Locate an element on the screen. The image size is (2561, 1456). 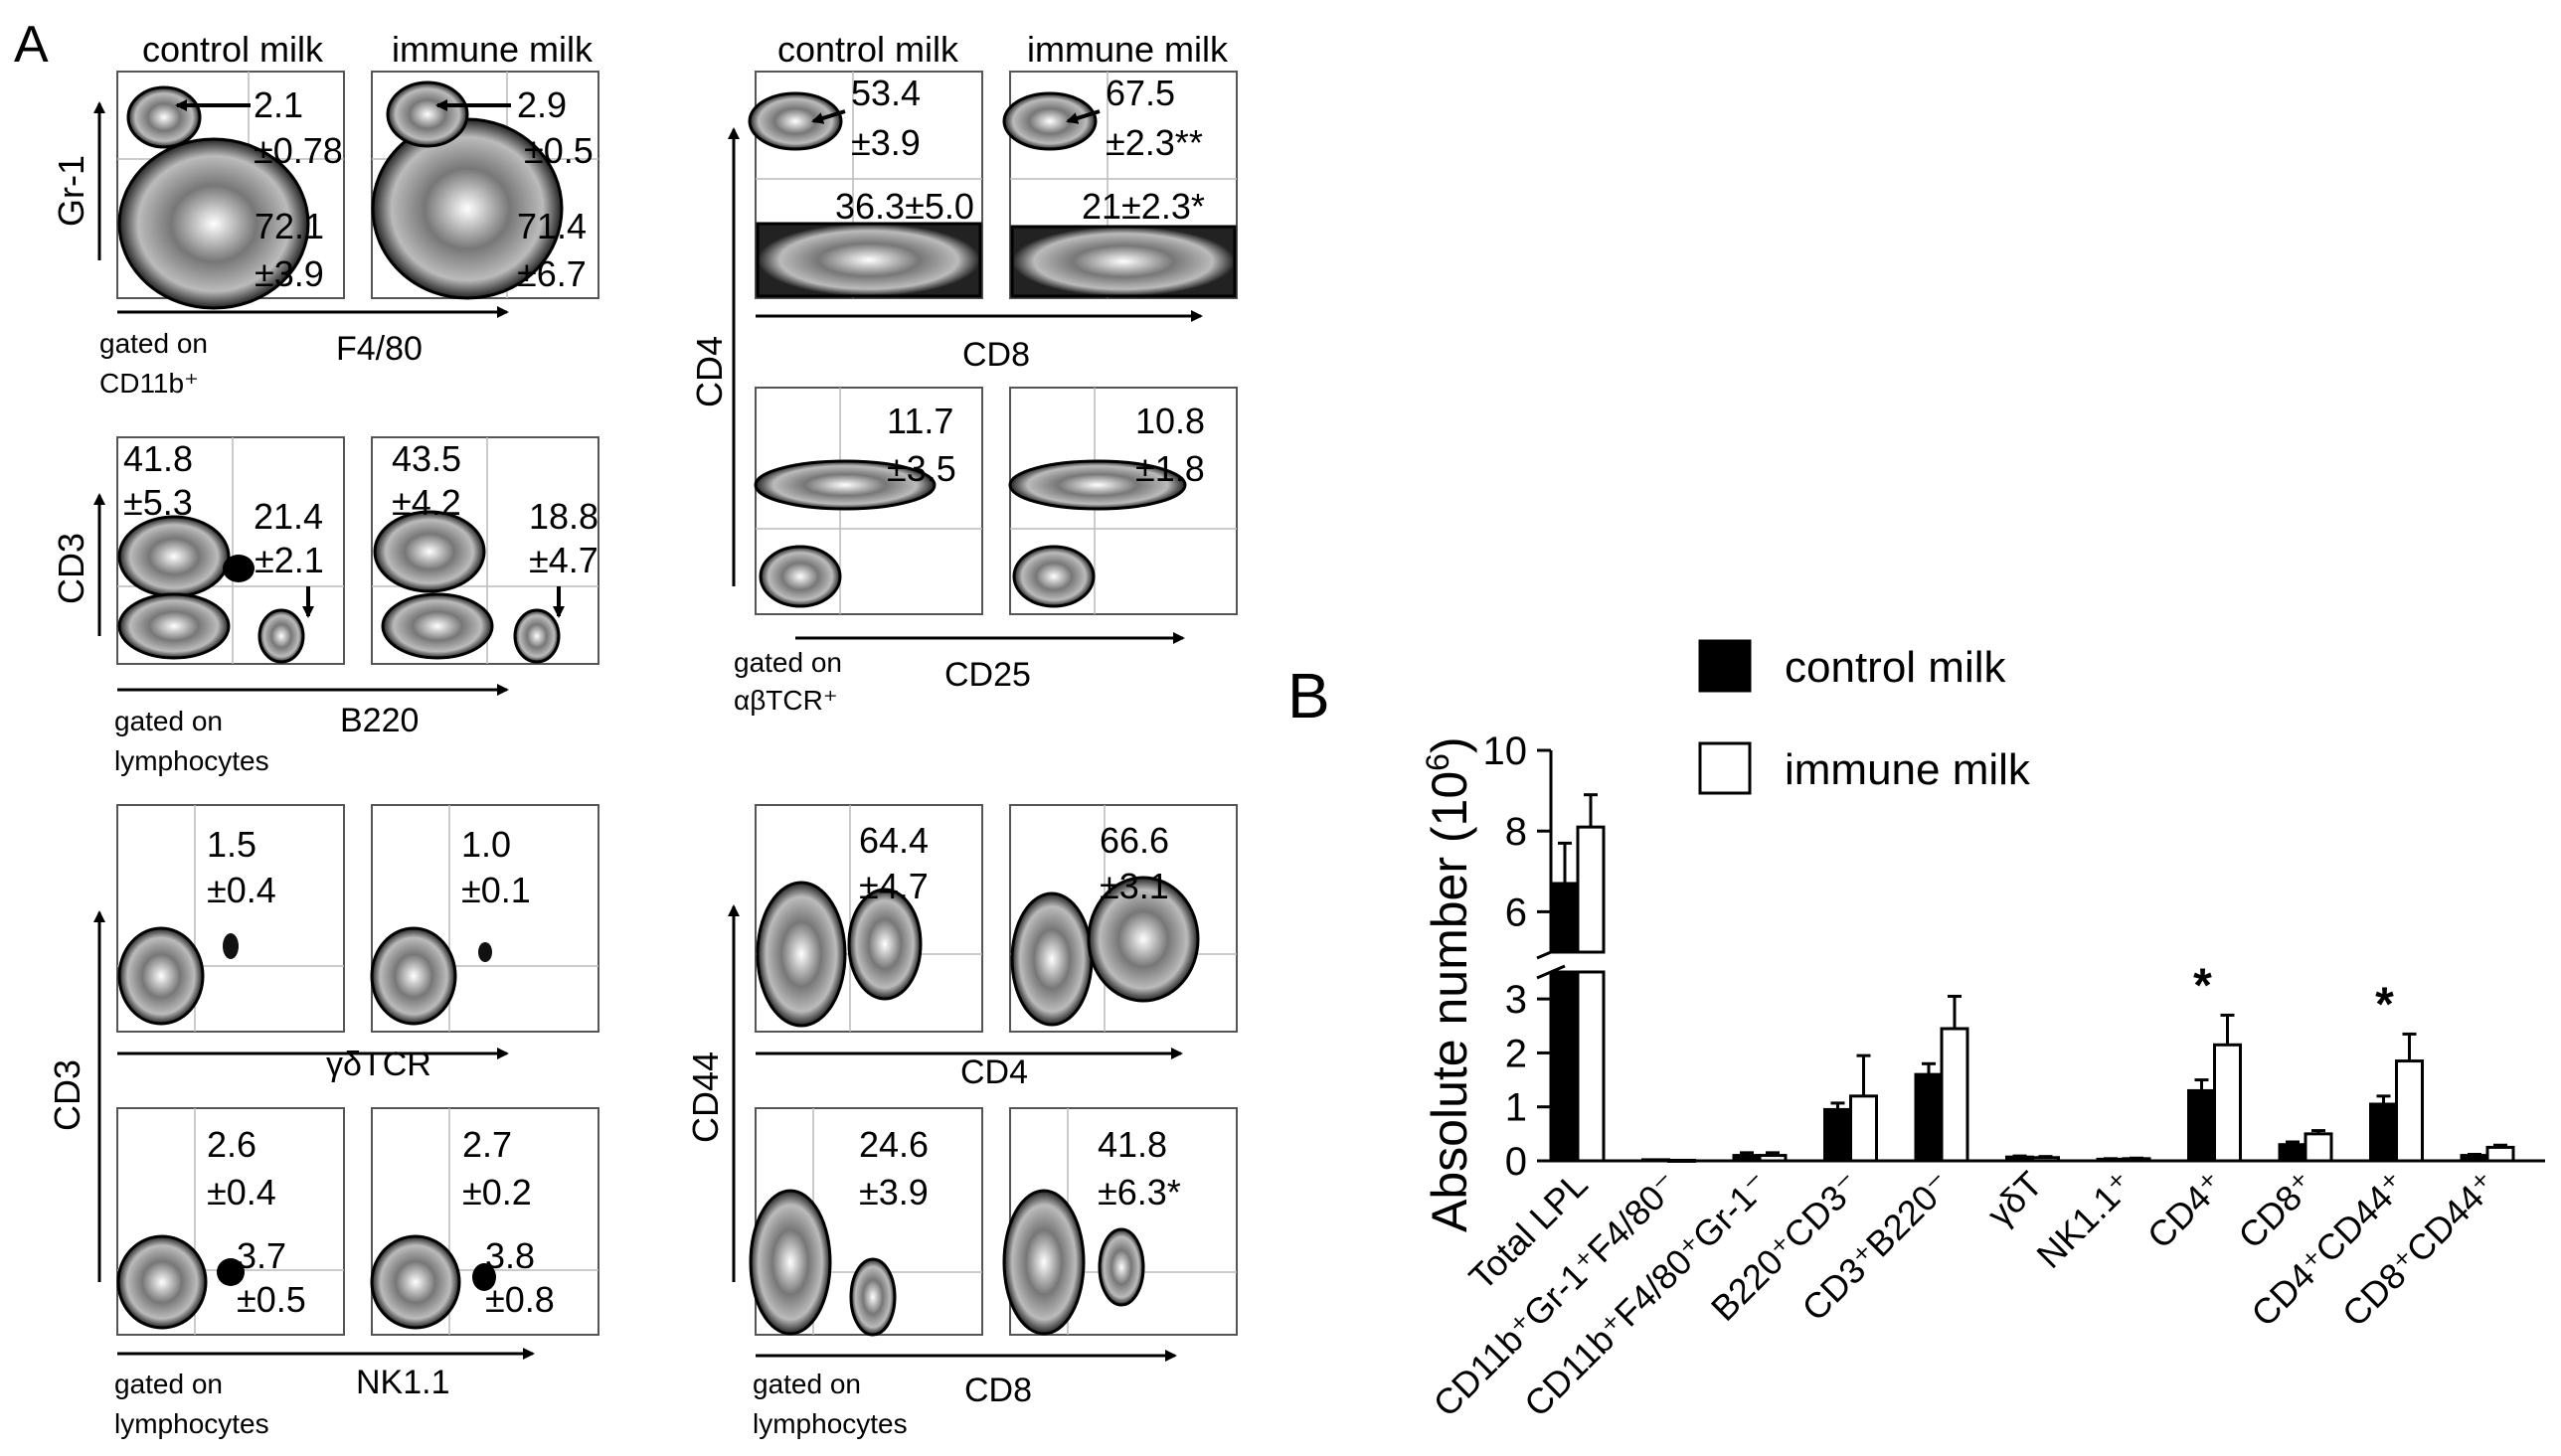
x-axis-label-nk11: NK1.1 is located at coordinates (403, 1382).